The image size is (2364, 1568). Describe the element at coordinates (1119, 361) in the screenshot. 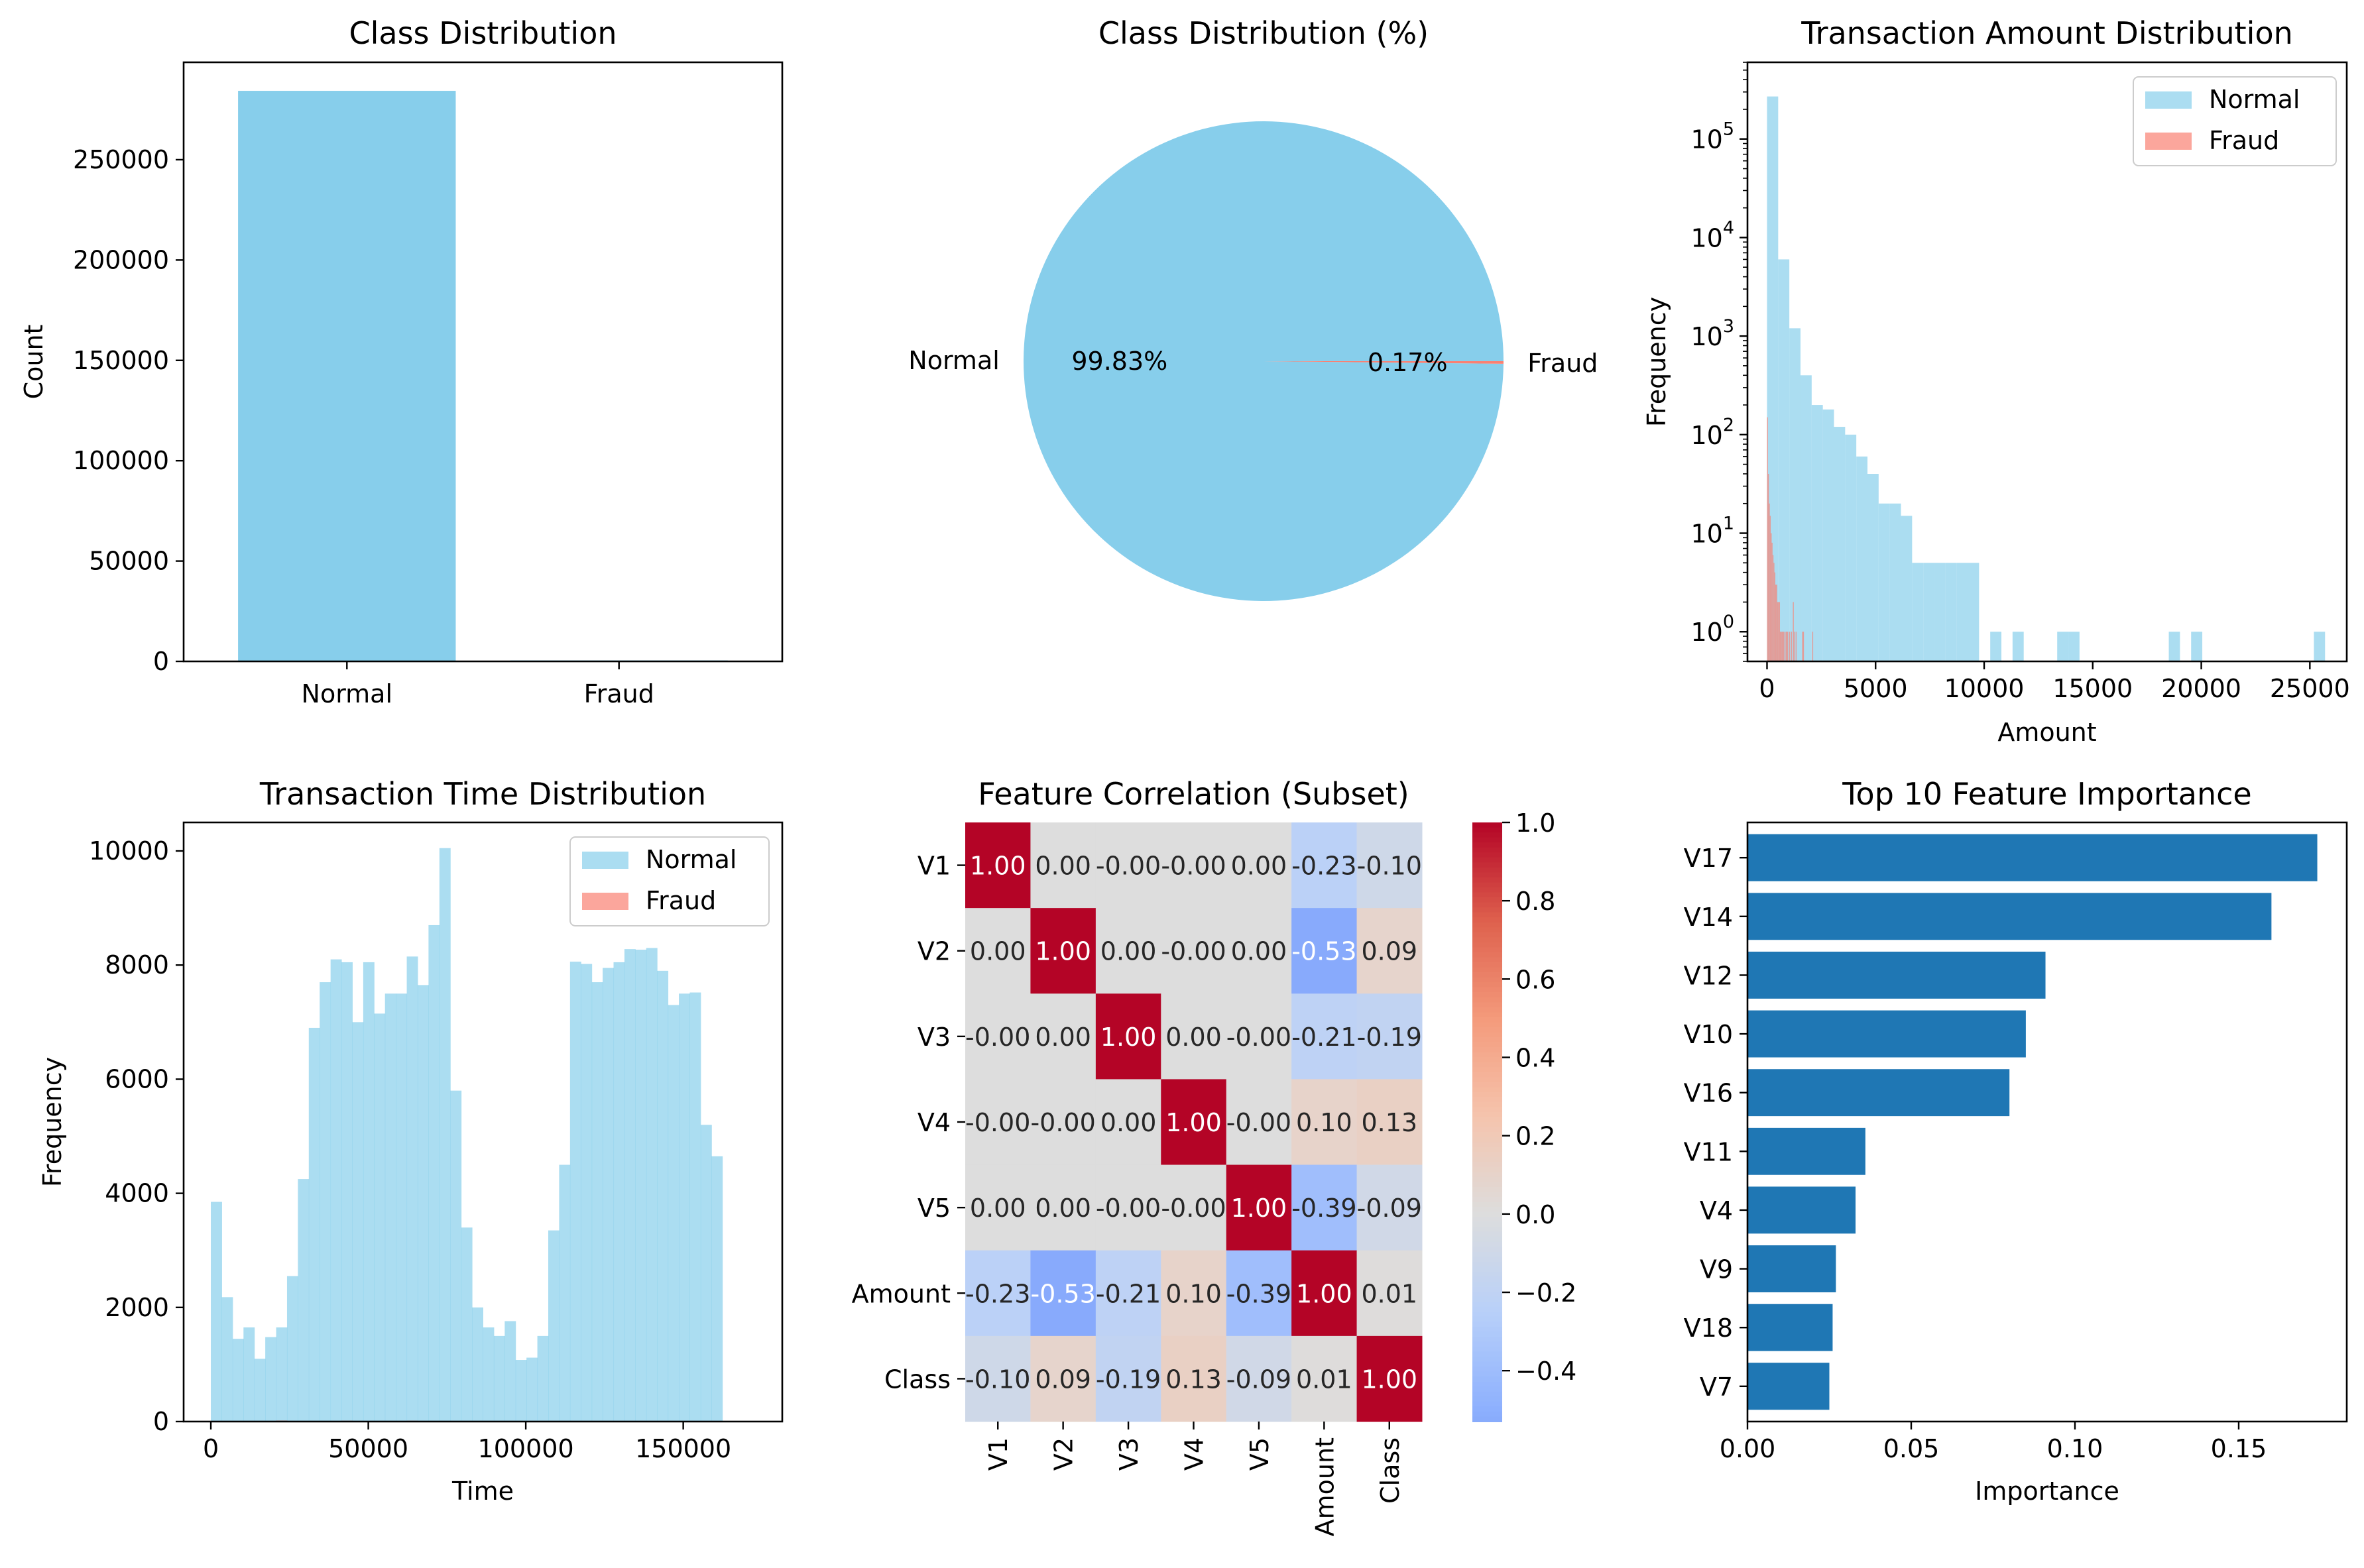

I see `pie-pct-label: 99.83%` at that location.